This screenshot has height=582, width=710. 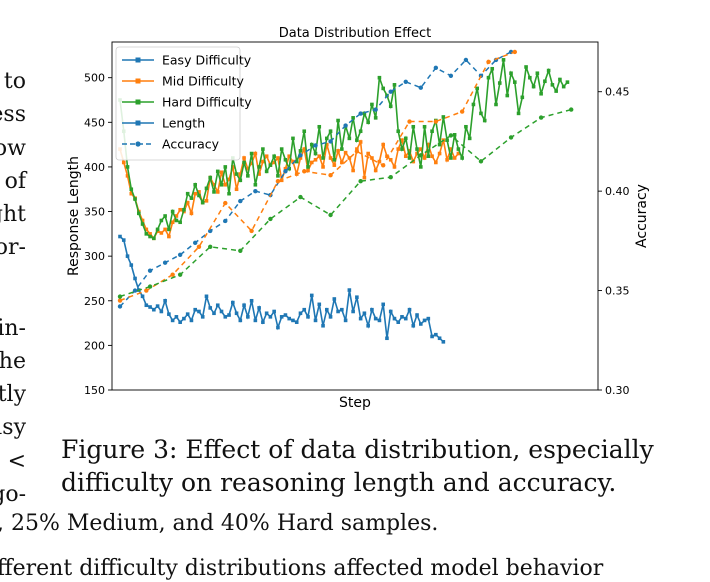 What do you see at coordinates (191, 144) in the screenshot?
I see `legend-label-accuracy: Accuracy` at bounding box center [191, 144].